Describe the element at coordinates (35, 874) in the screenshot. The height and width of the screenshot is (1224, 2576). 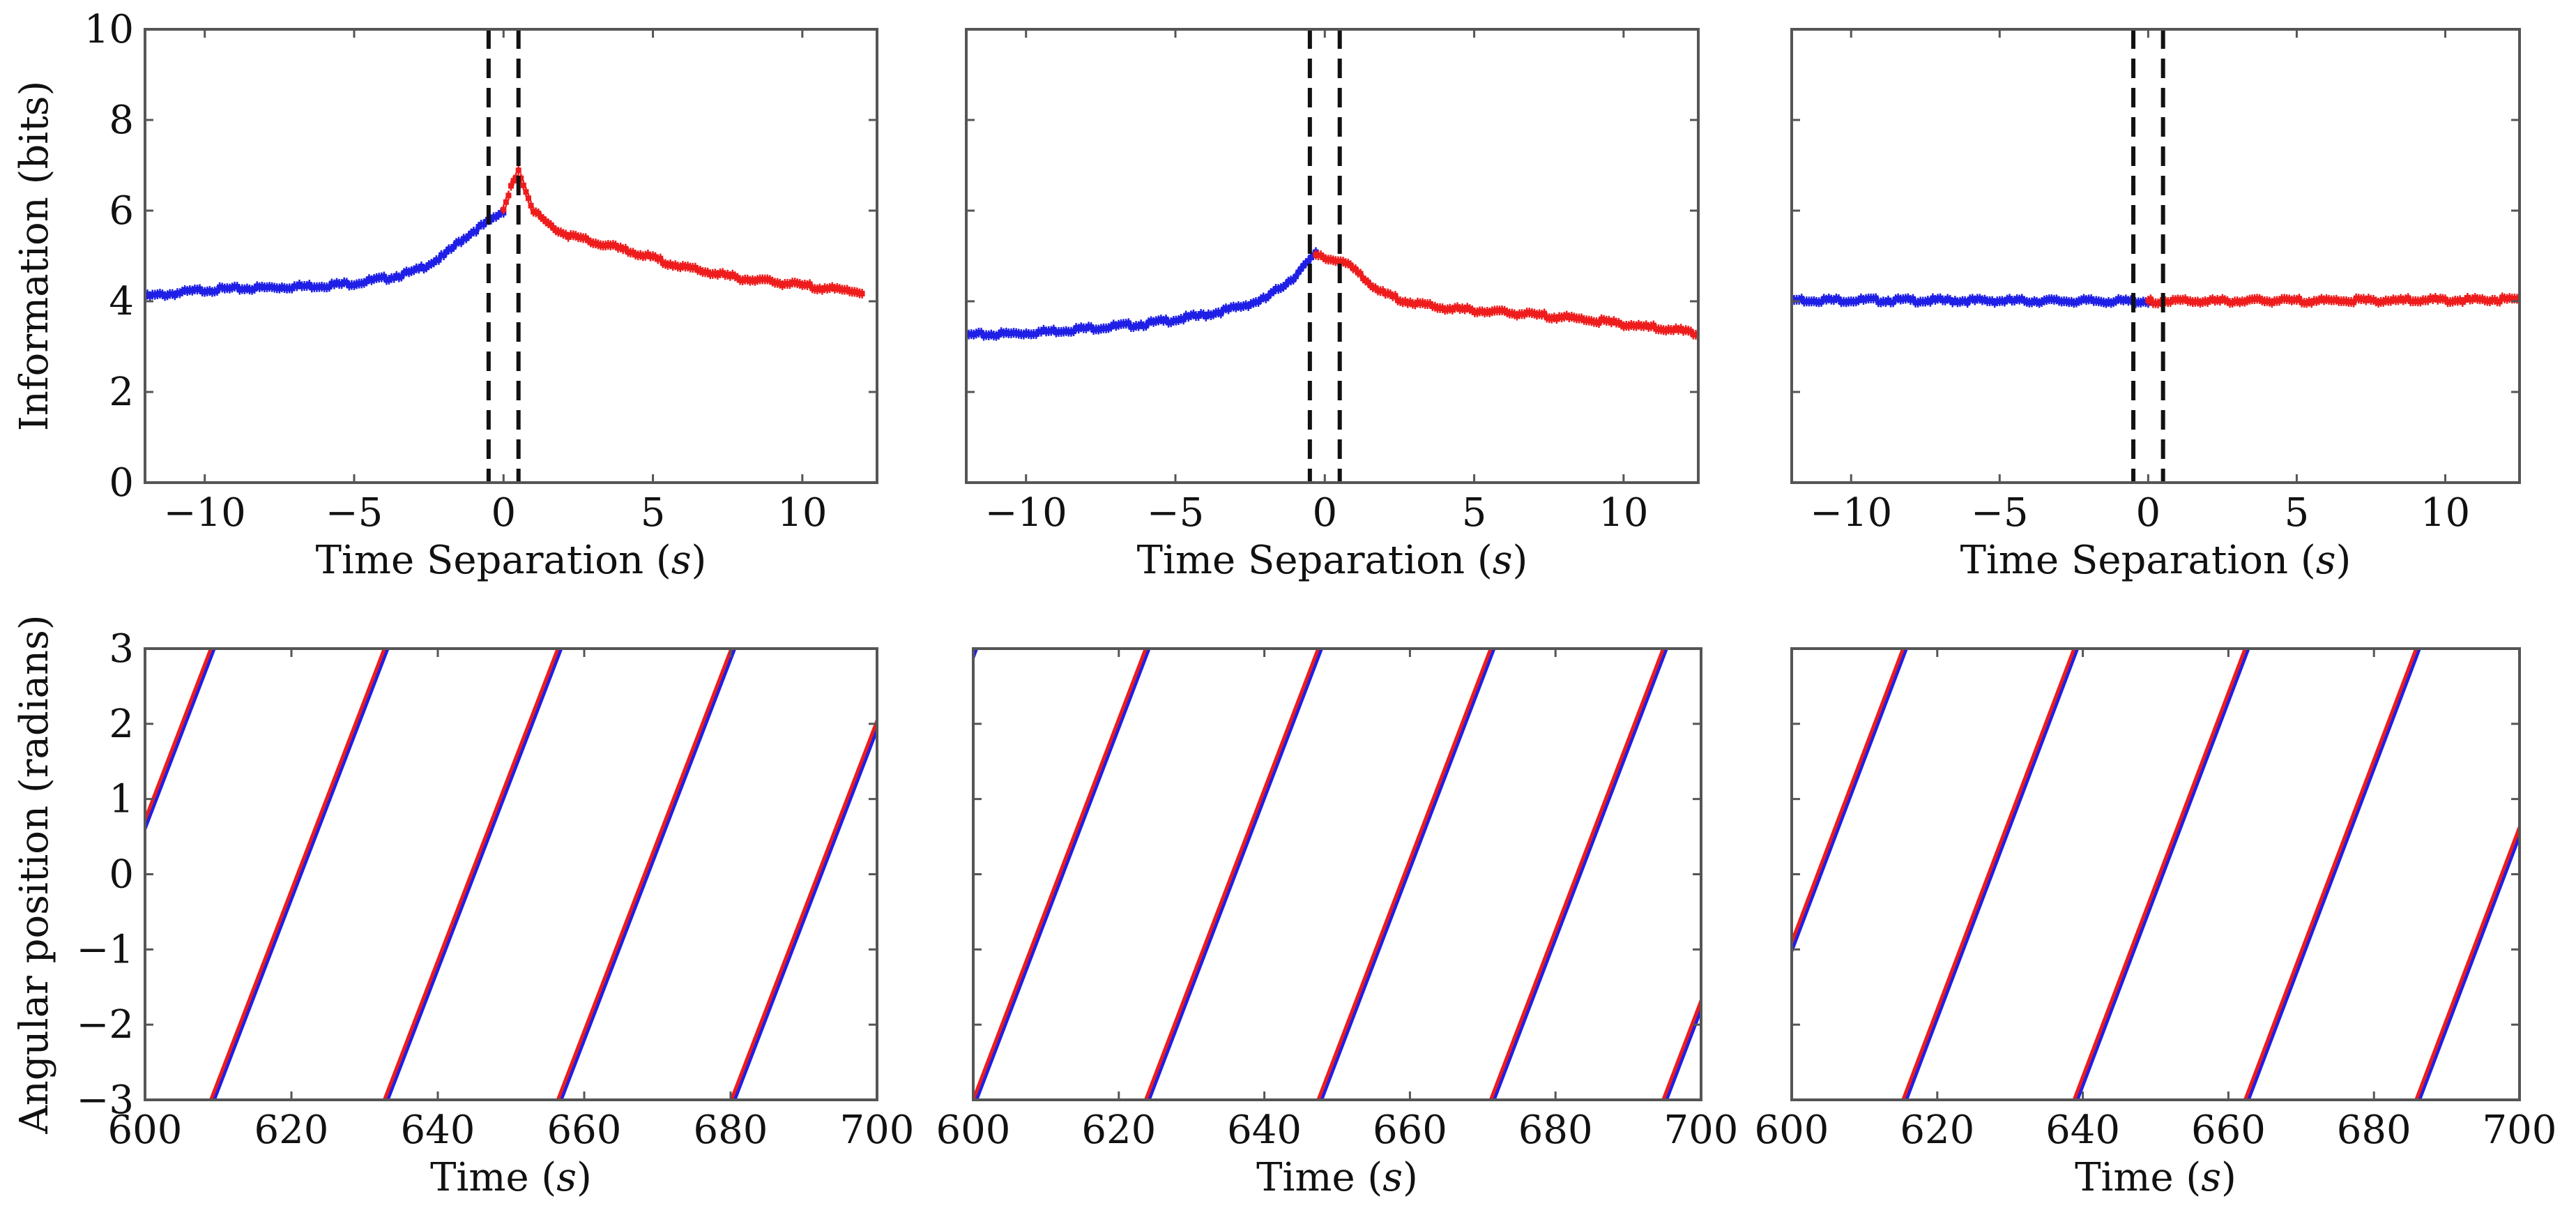
I see `y-axis-label: Angular position (radians)` at that location.